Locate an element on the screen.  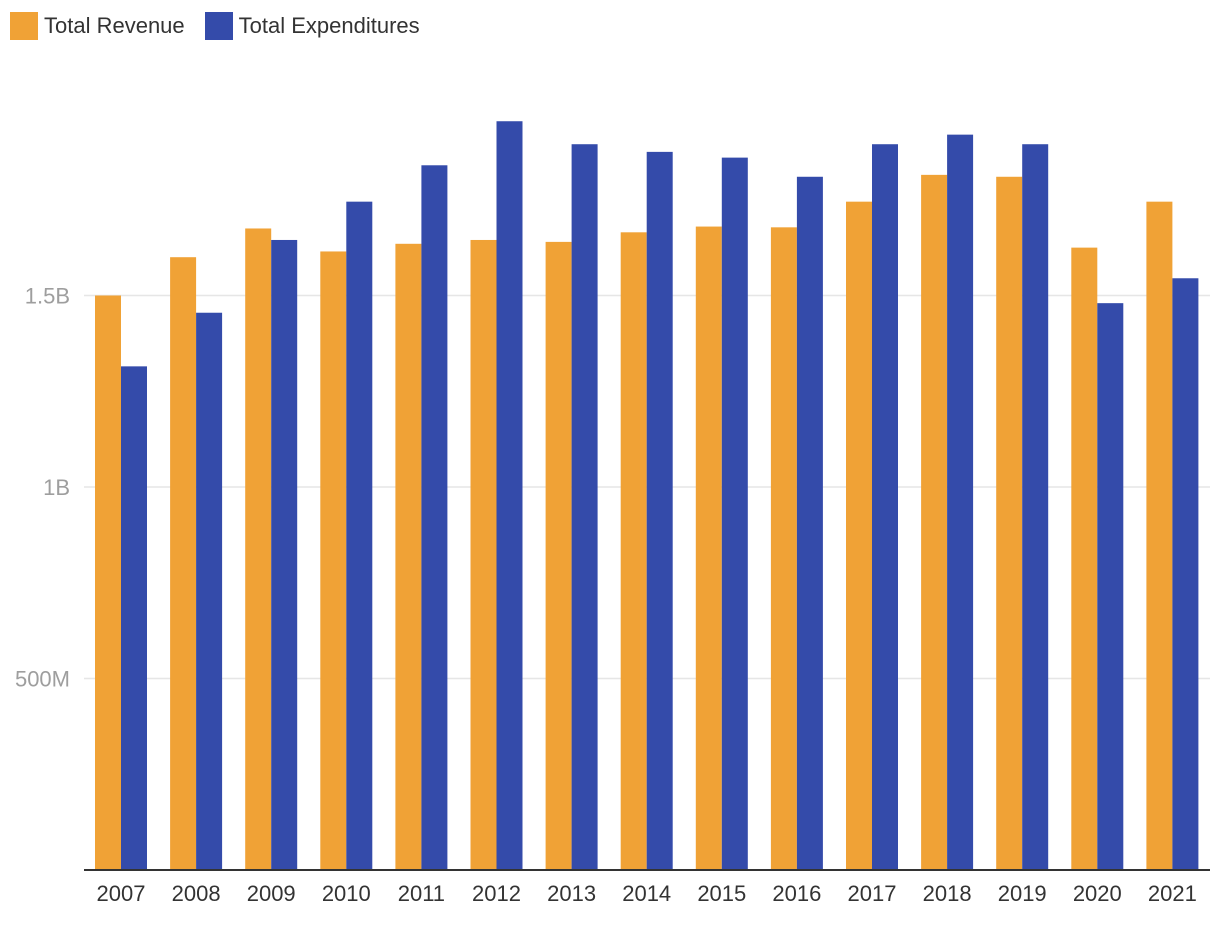
y-tick-label: 1.5B is located at coordinates (47, 296).